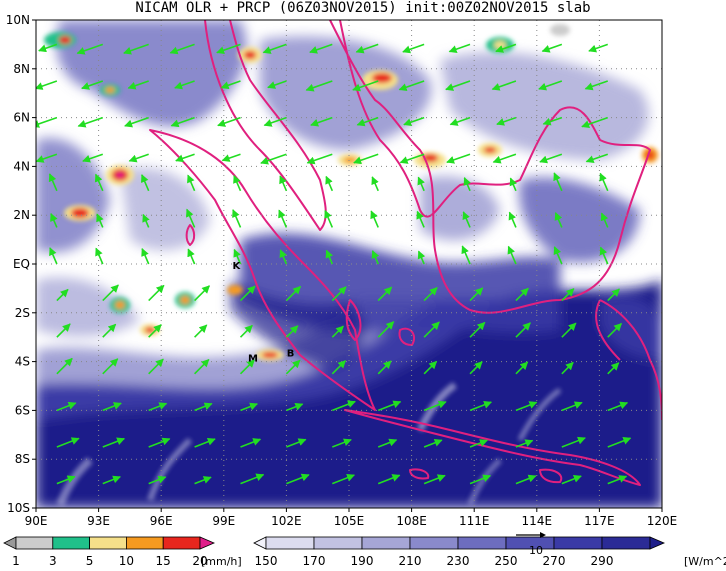 This screenshot has width=726, height=571. What do you see at coordinates (291, 354) in the screenshot?
I see `place-marker-b: B` at bounding box center [291, 354].